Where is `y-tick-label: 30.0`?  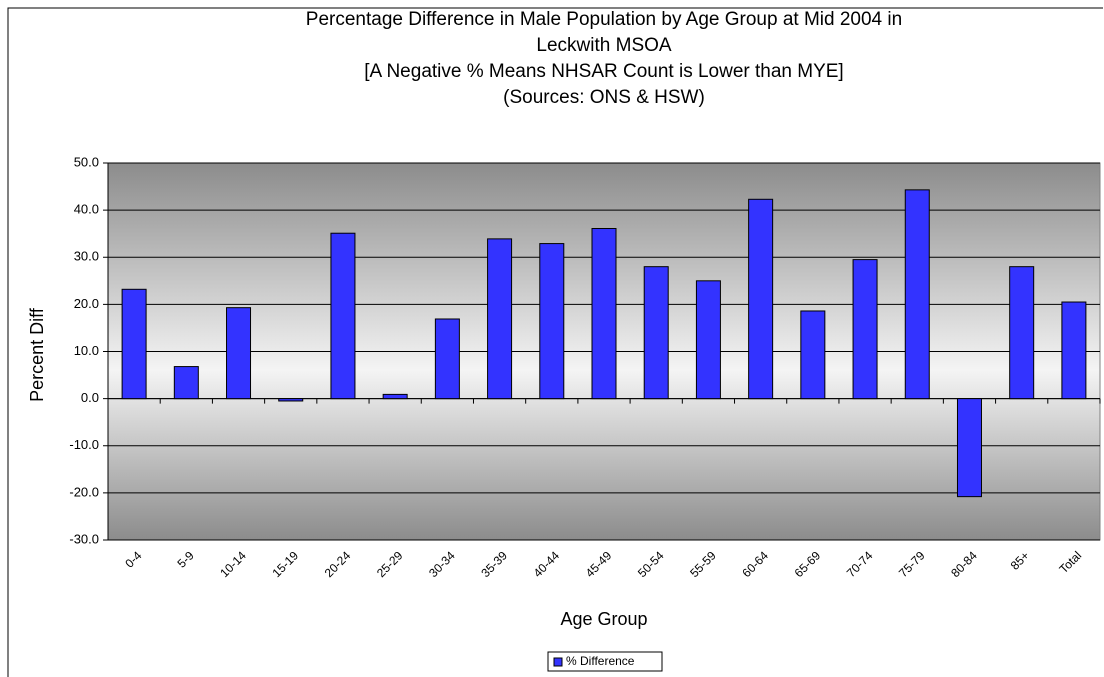 y-tick-label: 30.0 is located at coordinates (86, 256).